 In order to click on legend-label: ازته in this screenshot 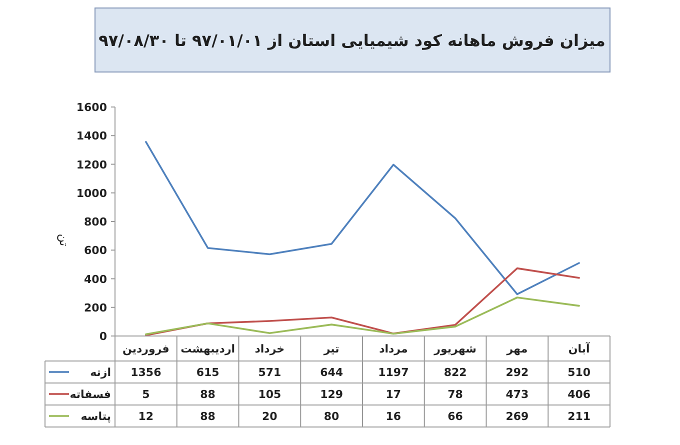, I will do `click(100, 372)`.